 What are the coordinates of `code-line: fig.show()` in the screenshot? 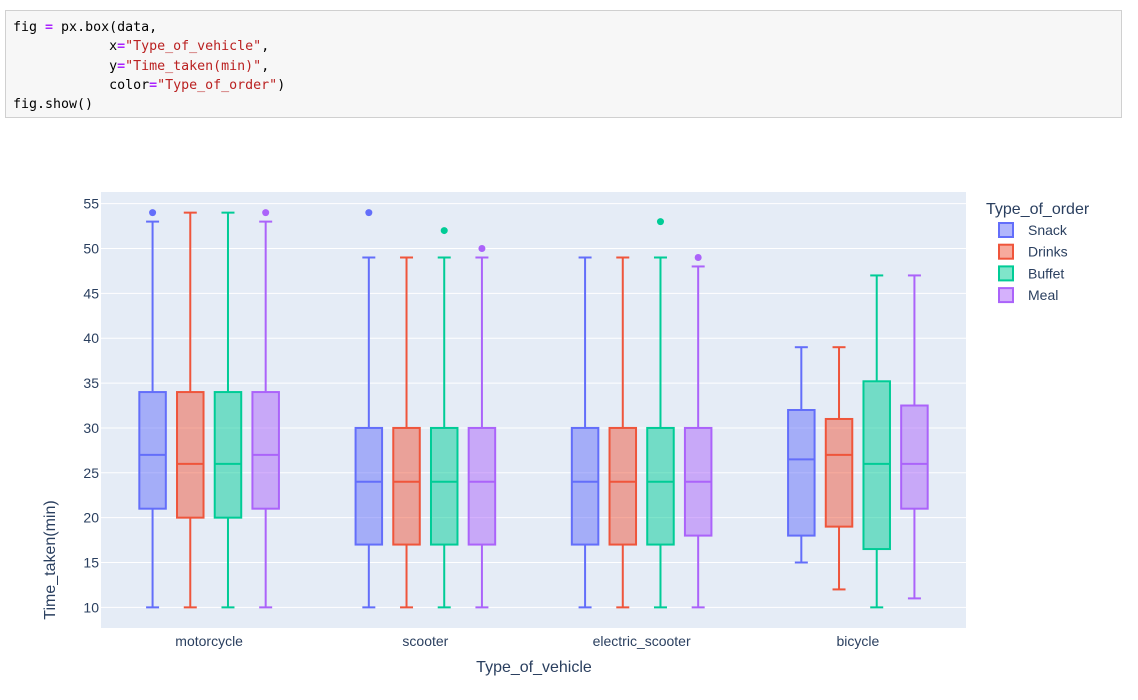 It's located at (567, 104).